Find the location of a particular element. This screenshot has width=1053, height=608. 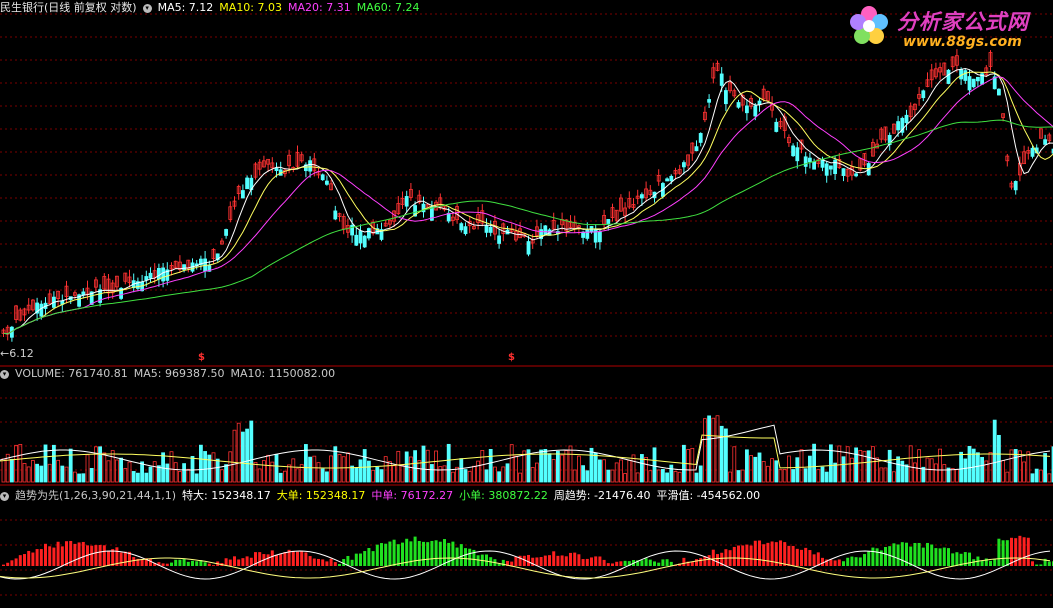

indicator-value: MA10: 7.03 is located at coordinates (251, 7).